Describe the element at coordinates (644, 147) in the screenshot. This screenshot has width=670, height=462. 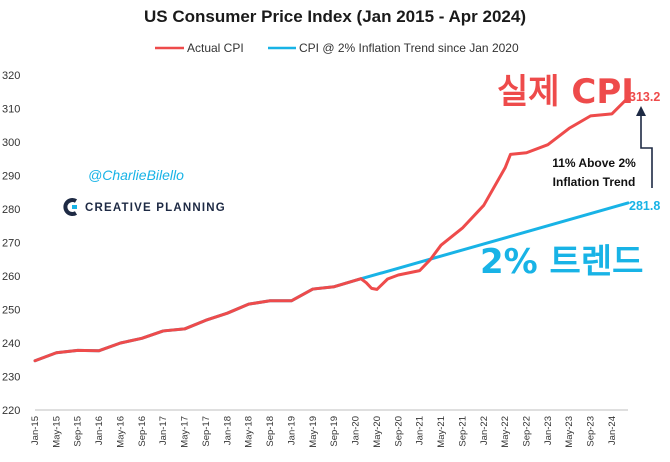
I see `gap-arrow` at that location.